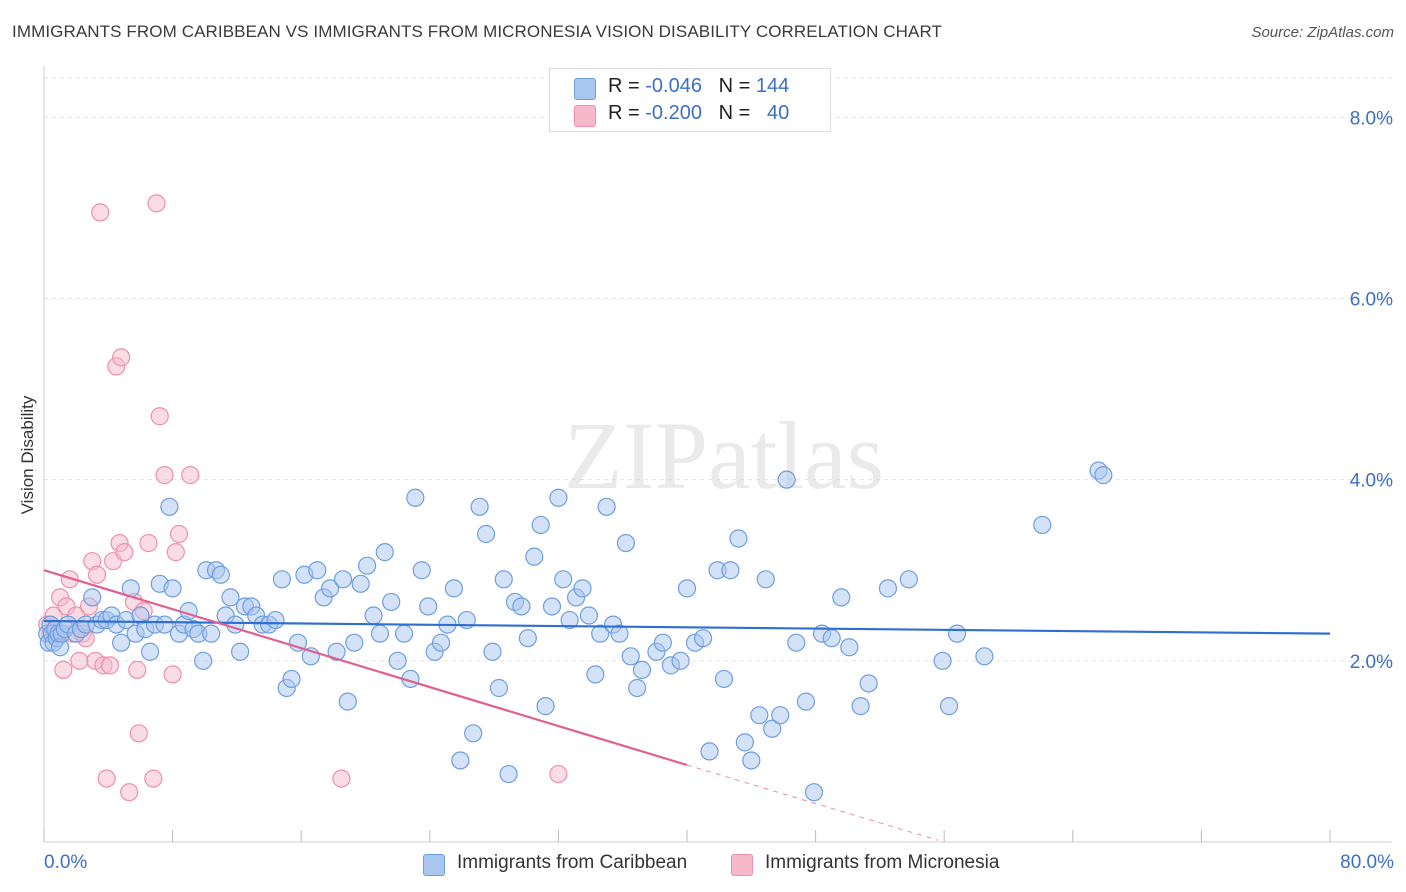 This screenshot has width=1406, height=892. Describe the element at coordinates (1371, 118) in the screenshot. I see `y-tick-label: 8.0%` at that location.